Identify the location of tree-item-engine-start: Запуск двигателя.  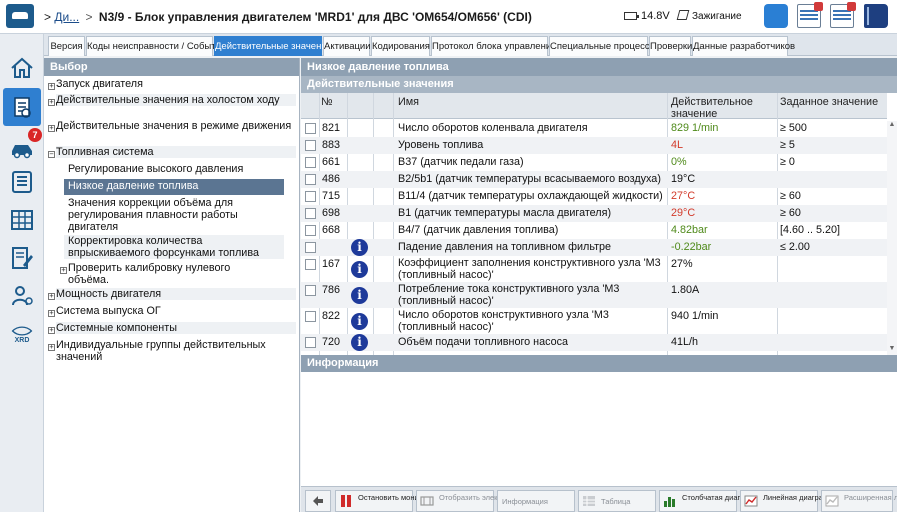
(99, 84).